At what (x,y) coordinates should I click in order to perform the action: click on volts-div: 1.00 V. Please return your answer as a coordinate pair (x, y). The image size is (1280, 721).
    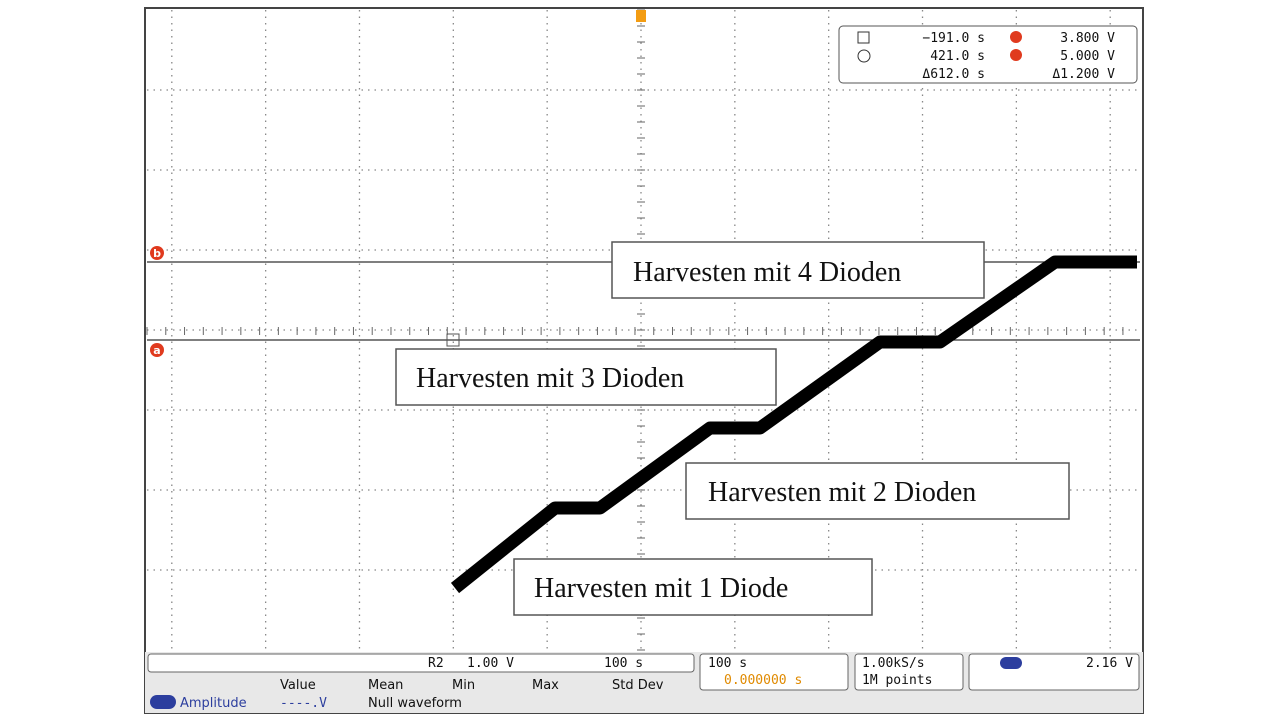
    Looking at the image, I should click on (490, 663).